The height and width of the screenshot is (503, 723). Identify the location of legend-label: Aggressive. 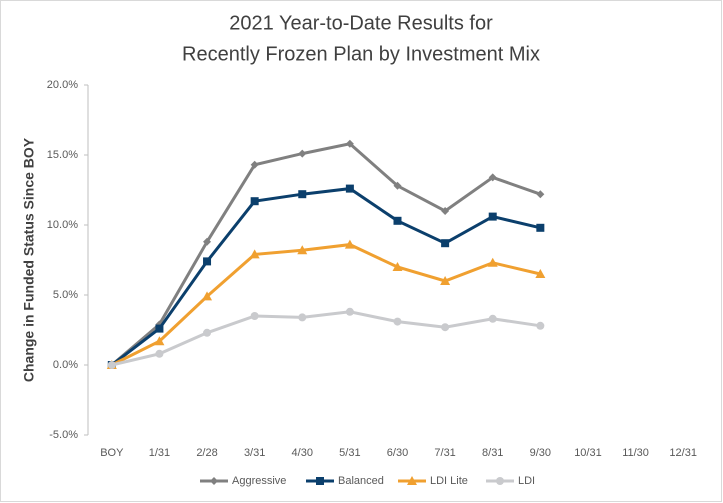
(259, 481).